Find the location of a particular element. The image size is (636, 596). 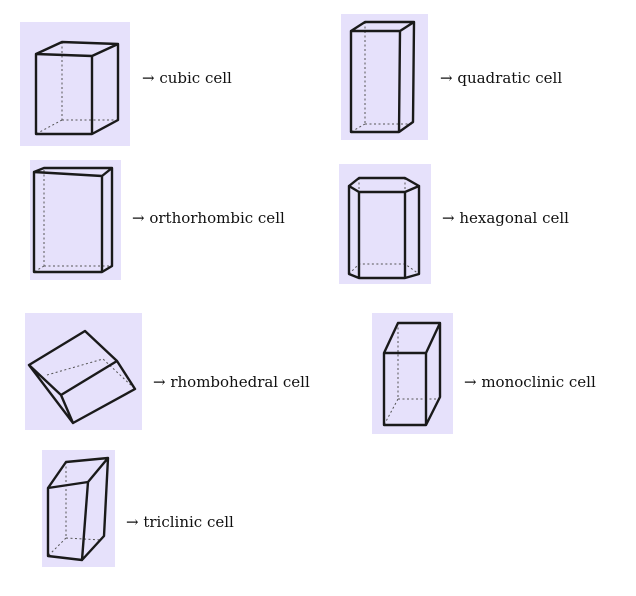

rhombohedral-cell-label: → rhombohedral cell is located at coordinates (231, 382).